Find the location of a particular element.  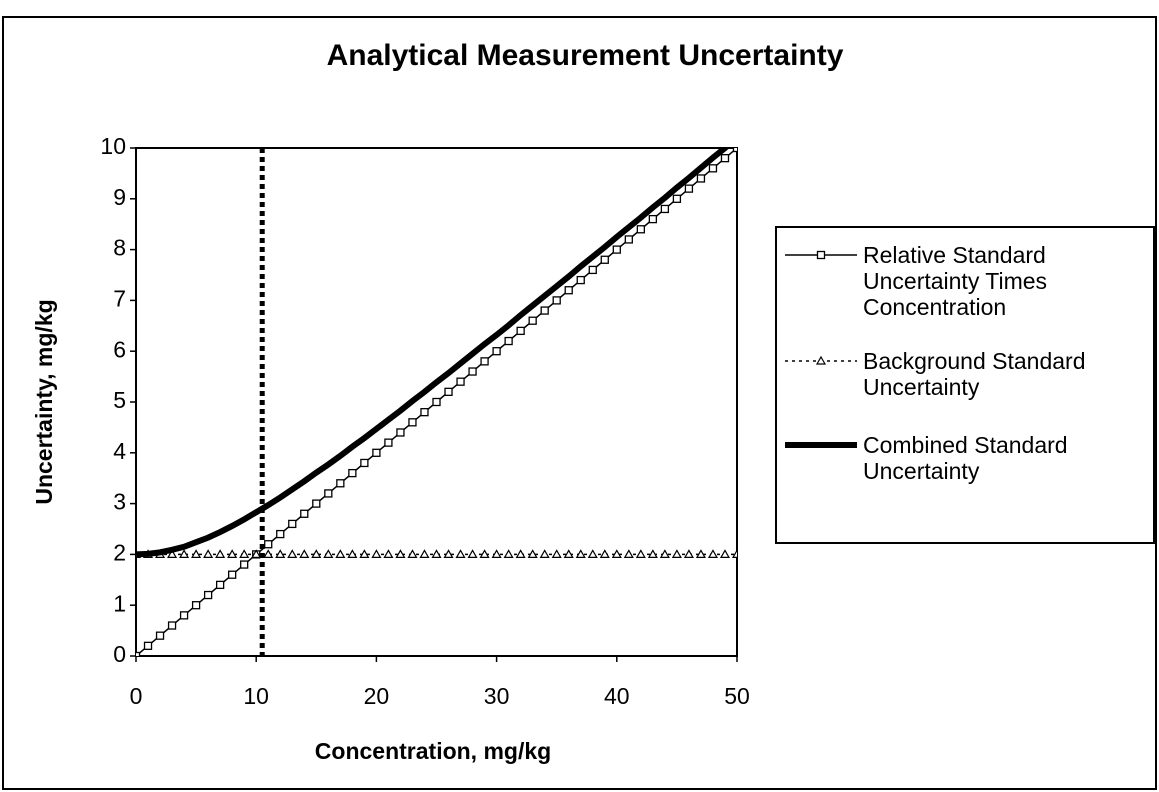

x-tick-label: 20 is located at coordinates (377, 696).